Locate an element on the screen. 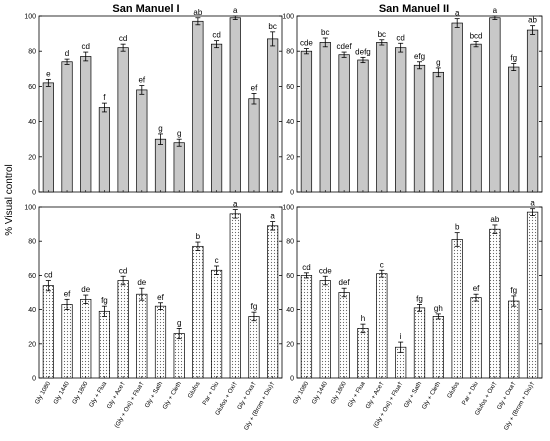 Image resolution: width=550 pixels, height=441 pixels. significance-letter: def is located at coordinates (345, 282).